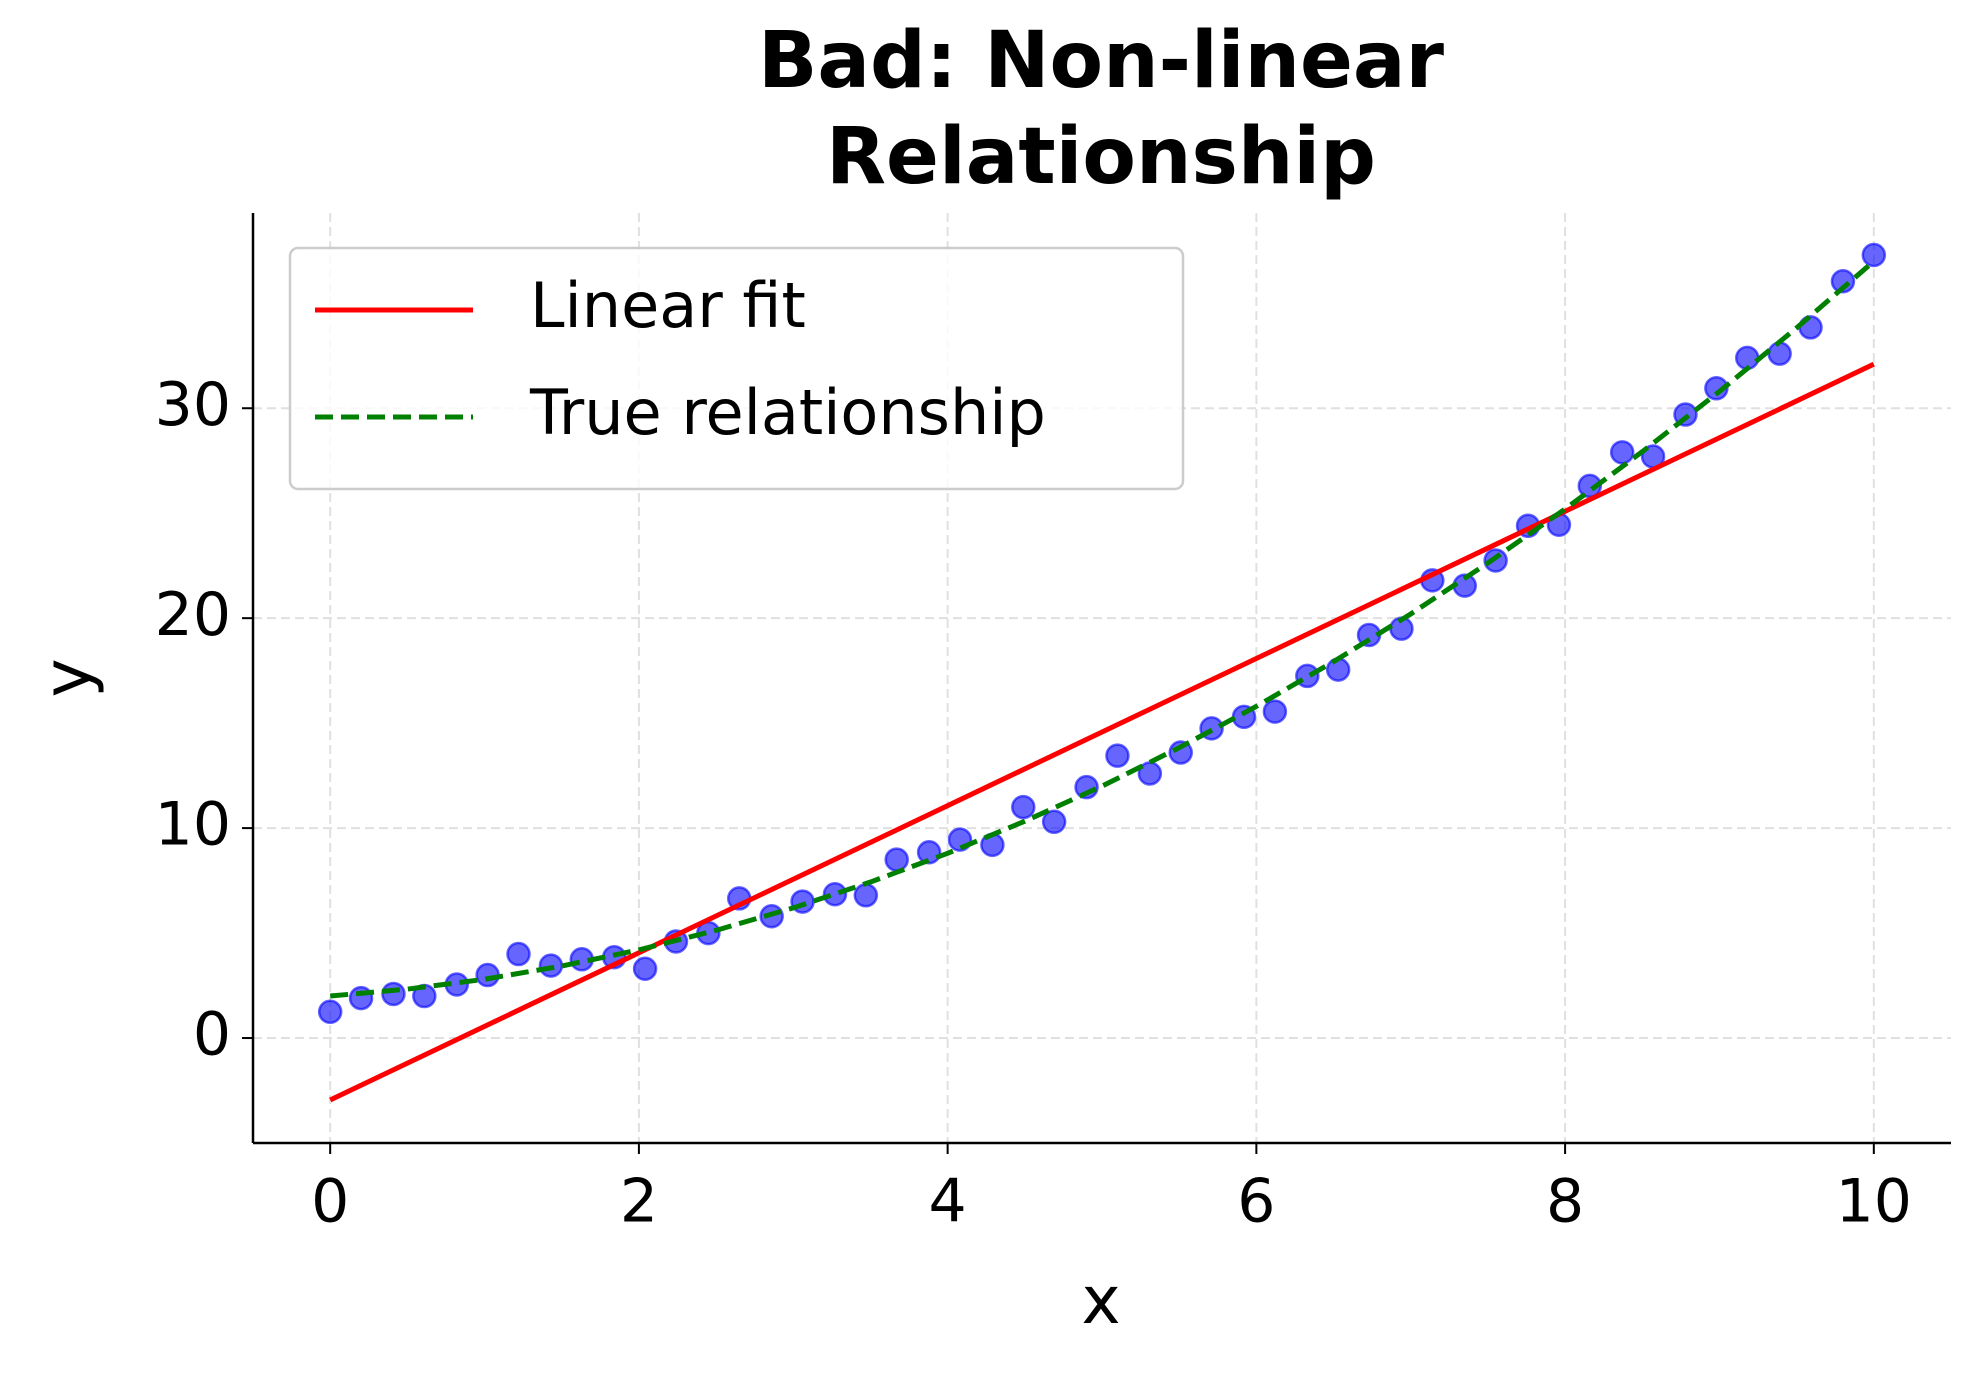 The height and width of the screenshot is (1380, 1980). What do you see at coordinates (1100, 1300) in the screenshot?
I see `x-axis-label: x` at bounding box center [1100, 1300].